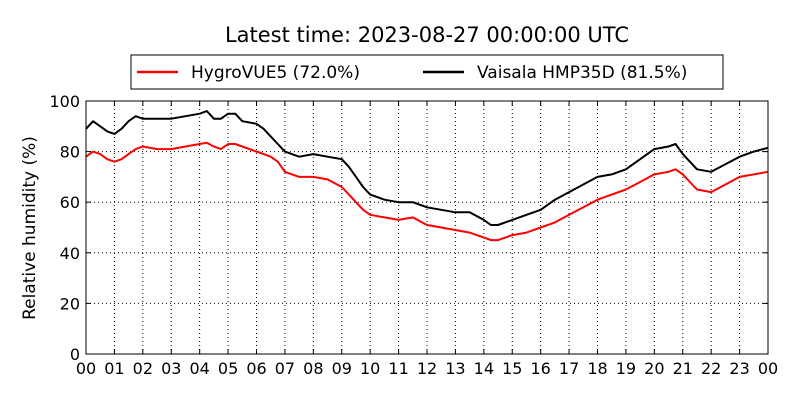  Describe the element at coordinates (370, 368) in the screenshot. I see `x-tick-label: 10` at that location.